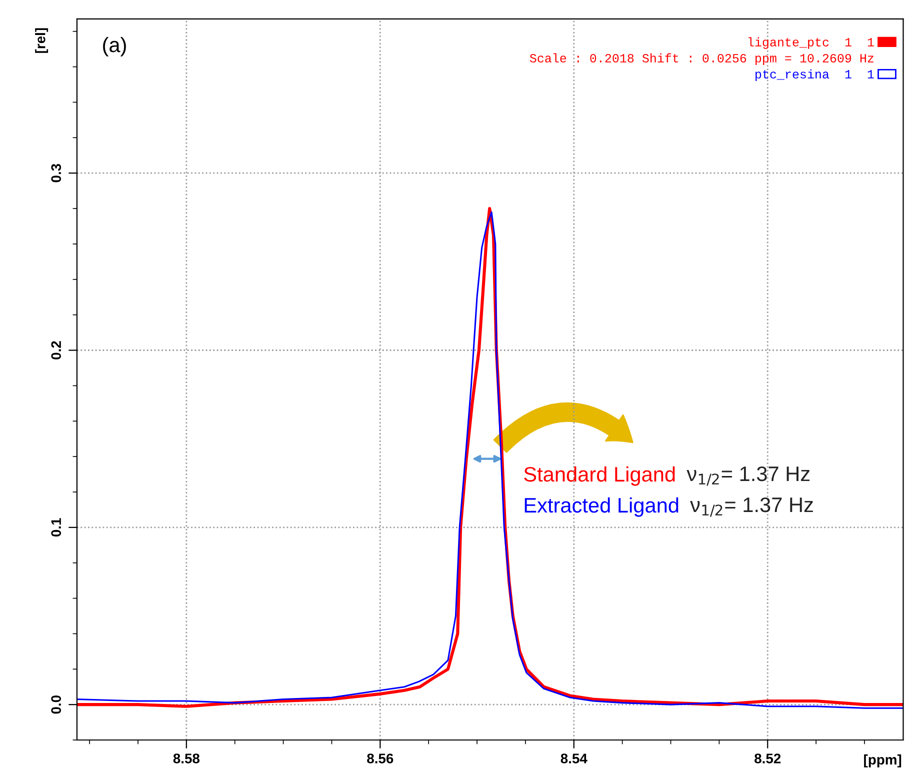 The width and height of the screenshot is (913, 771). Describe the element at coordinates (601, 507) in the screenshot. I see `annotation: Extracted Ligand` at that location.